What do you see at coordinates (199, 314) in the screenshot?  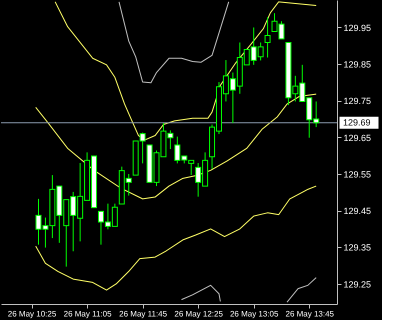 I see `x-tick-label: 26 May 12:25` at bounding box center [199, 314].